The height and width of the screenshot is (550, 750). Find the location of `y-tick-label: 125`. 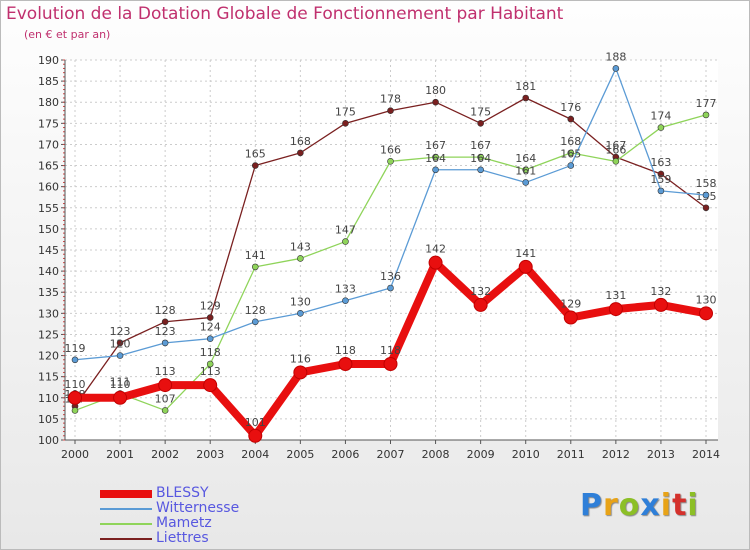

y-tick-label: 125 is located at coordinates (48, 334).